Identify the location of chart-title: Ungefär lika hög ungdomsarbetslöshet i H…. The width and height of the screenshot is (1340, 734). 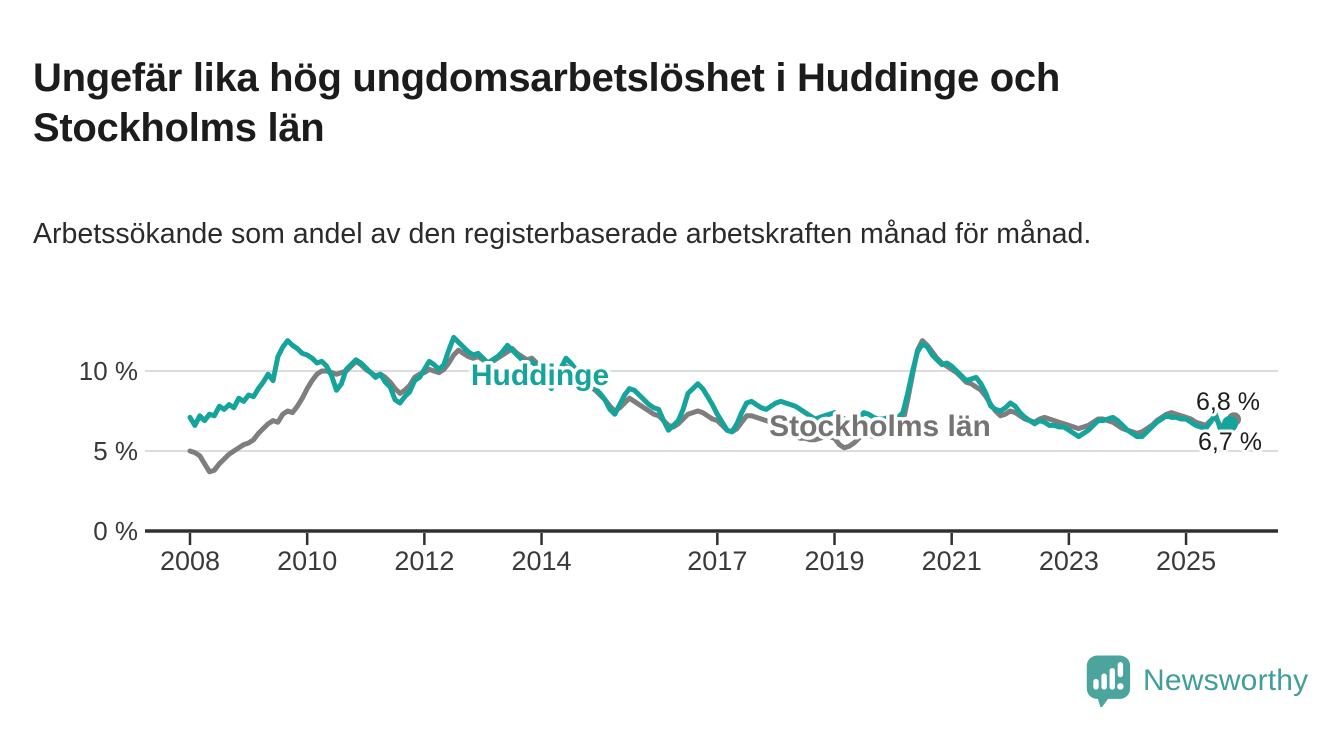
(547, 102).